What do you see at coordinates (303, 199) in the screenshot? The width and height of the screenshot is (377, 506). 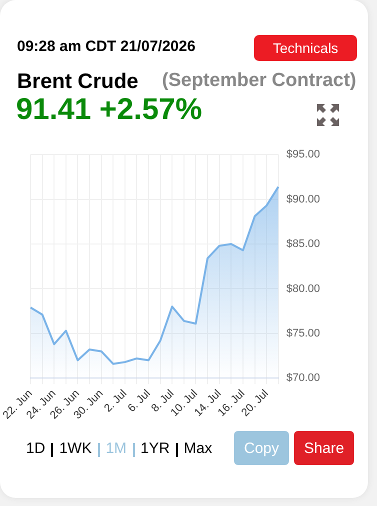 I see `y-tick-label: $90.00` at bounding box center [303, 199].